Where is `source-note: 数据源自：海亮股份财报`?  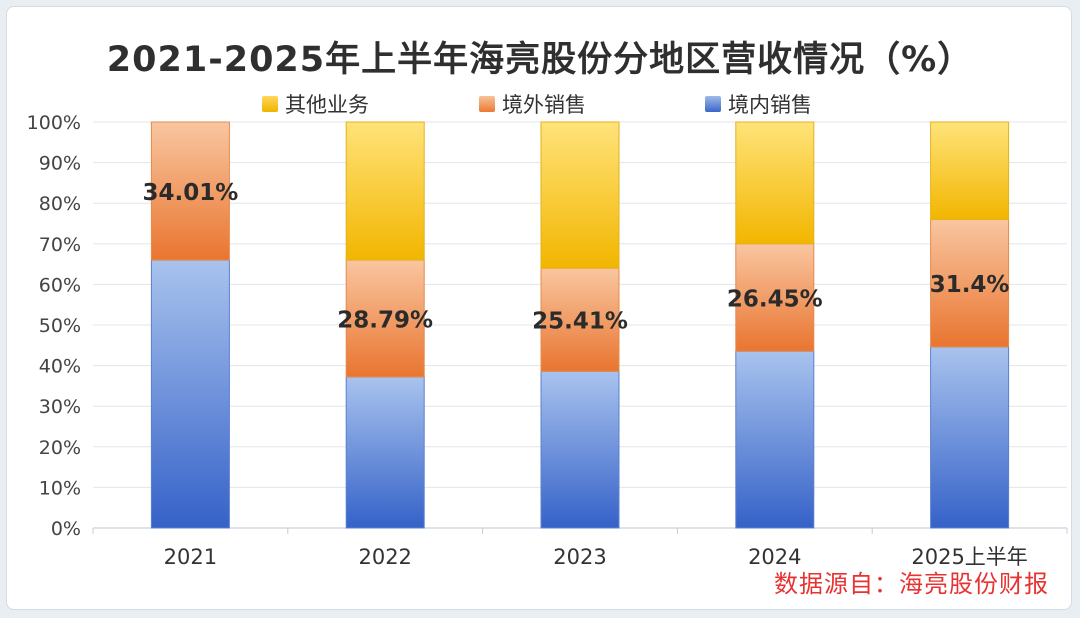
source-note: 数据源自：海亮股份财报 is located at coordinates (911, 584).